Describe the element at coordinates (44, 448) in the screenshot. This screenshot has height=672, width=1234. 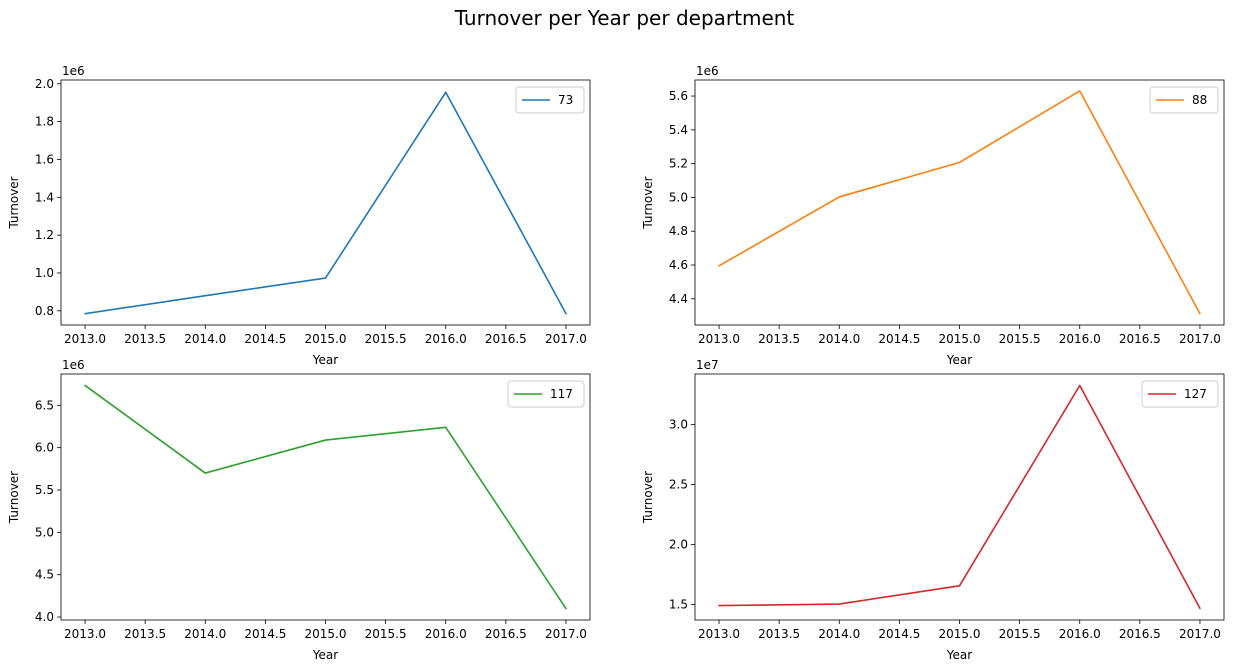
I see `y-tick-label: 6.0` at that location.